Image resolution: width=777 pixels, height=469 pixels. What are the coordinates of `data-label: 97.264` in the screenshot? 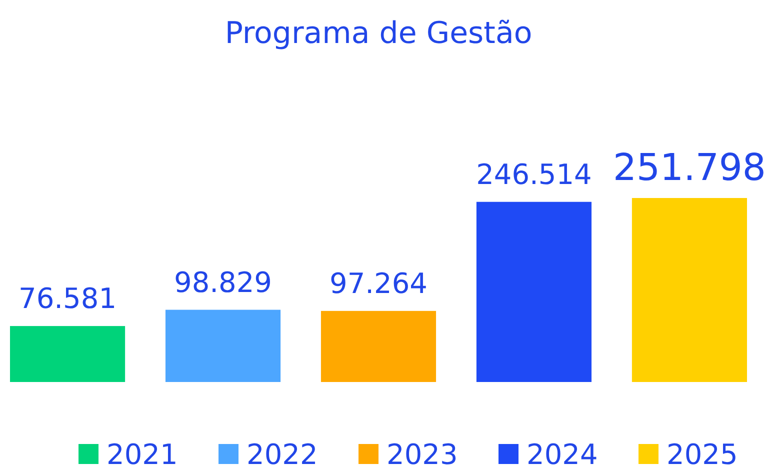 It's located at (379, 283).